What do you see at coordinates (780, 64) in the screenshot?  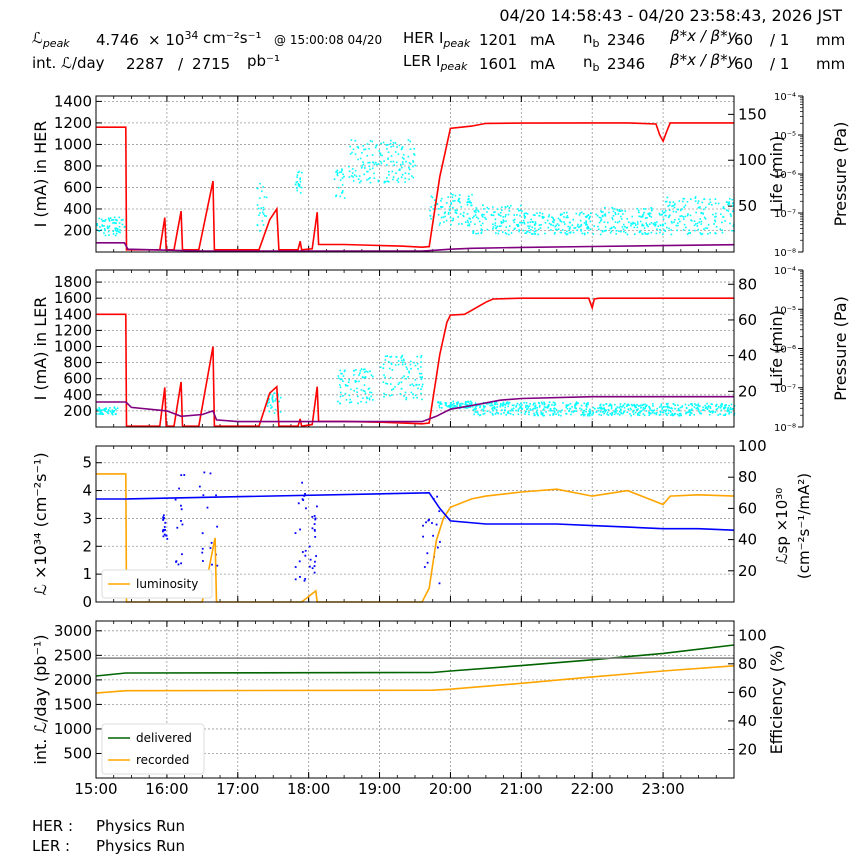 I see `ler-beta-y: / 1` at bounding box center [780, 64].